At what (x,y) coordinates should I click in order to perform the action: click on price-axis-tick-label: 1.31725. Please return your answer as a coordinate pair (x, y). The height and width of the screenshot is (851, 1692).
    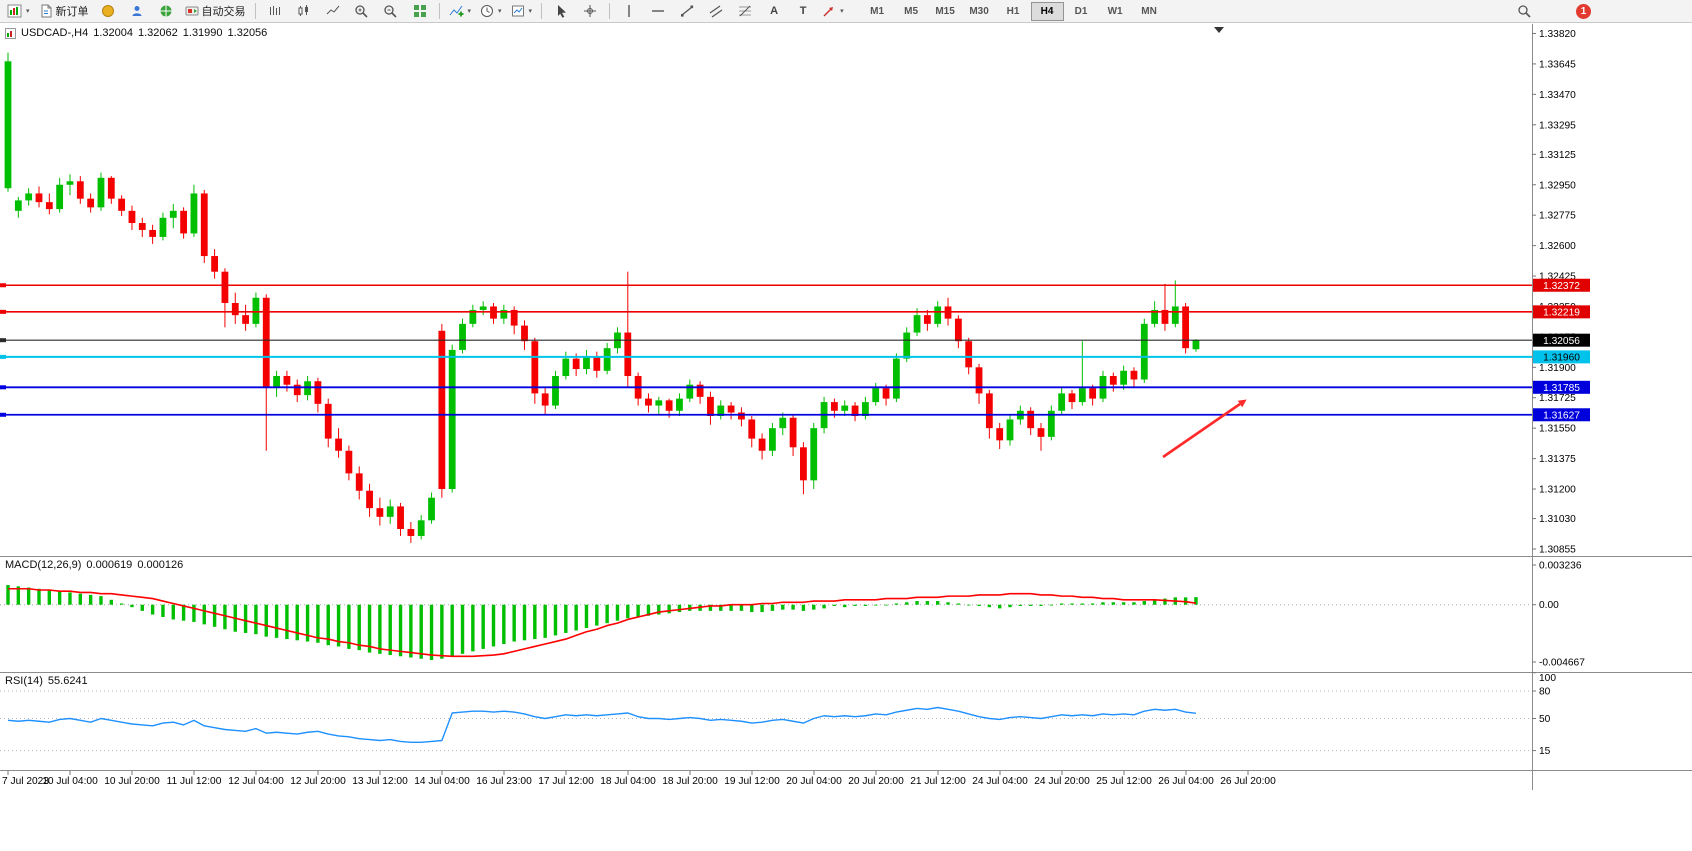
    Looking at the image, I should click on (1557, 398).